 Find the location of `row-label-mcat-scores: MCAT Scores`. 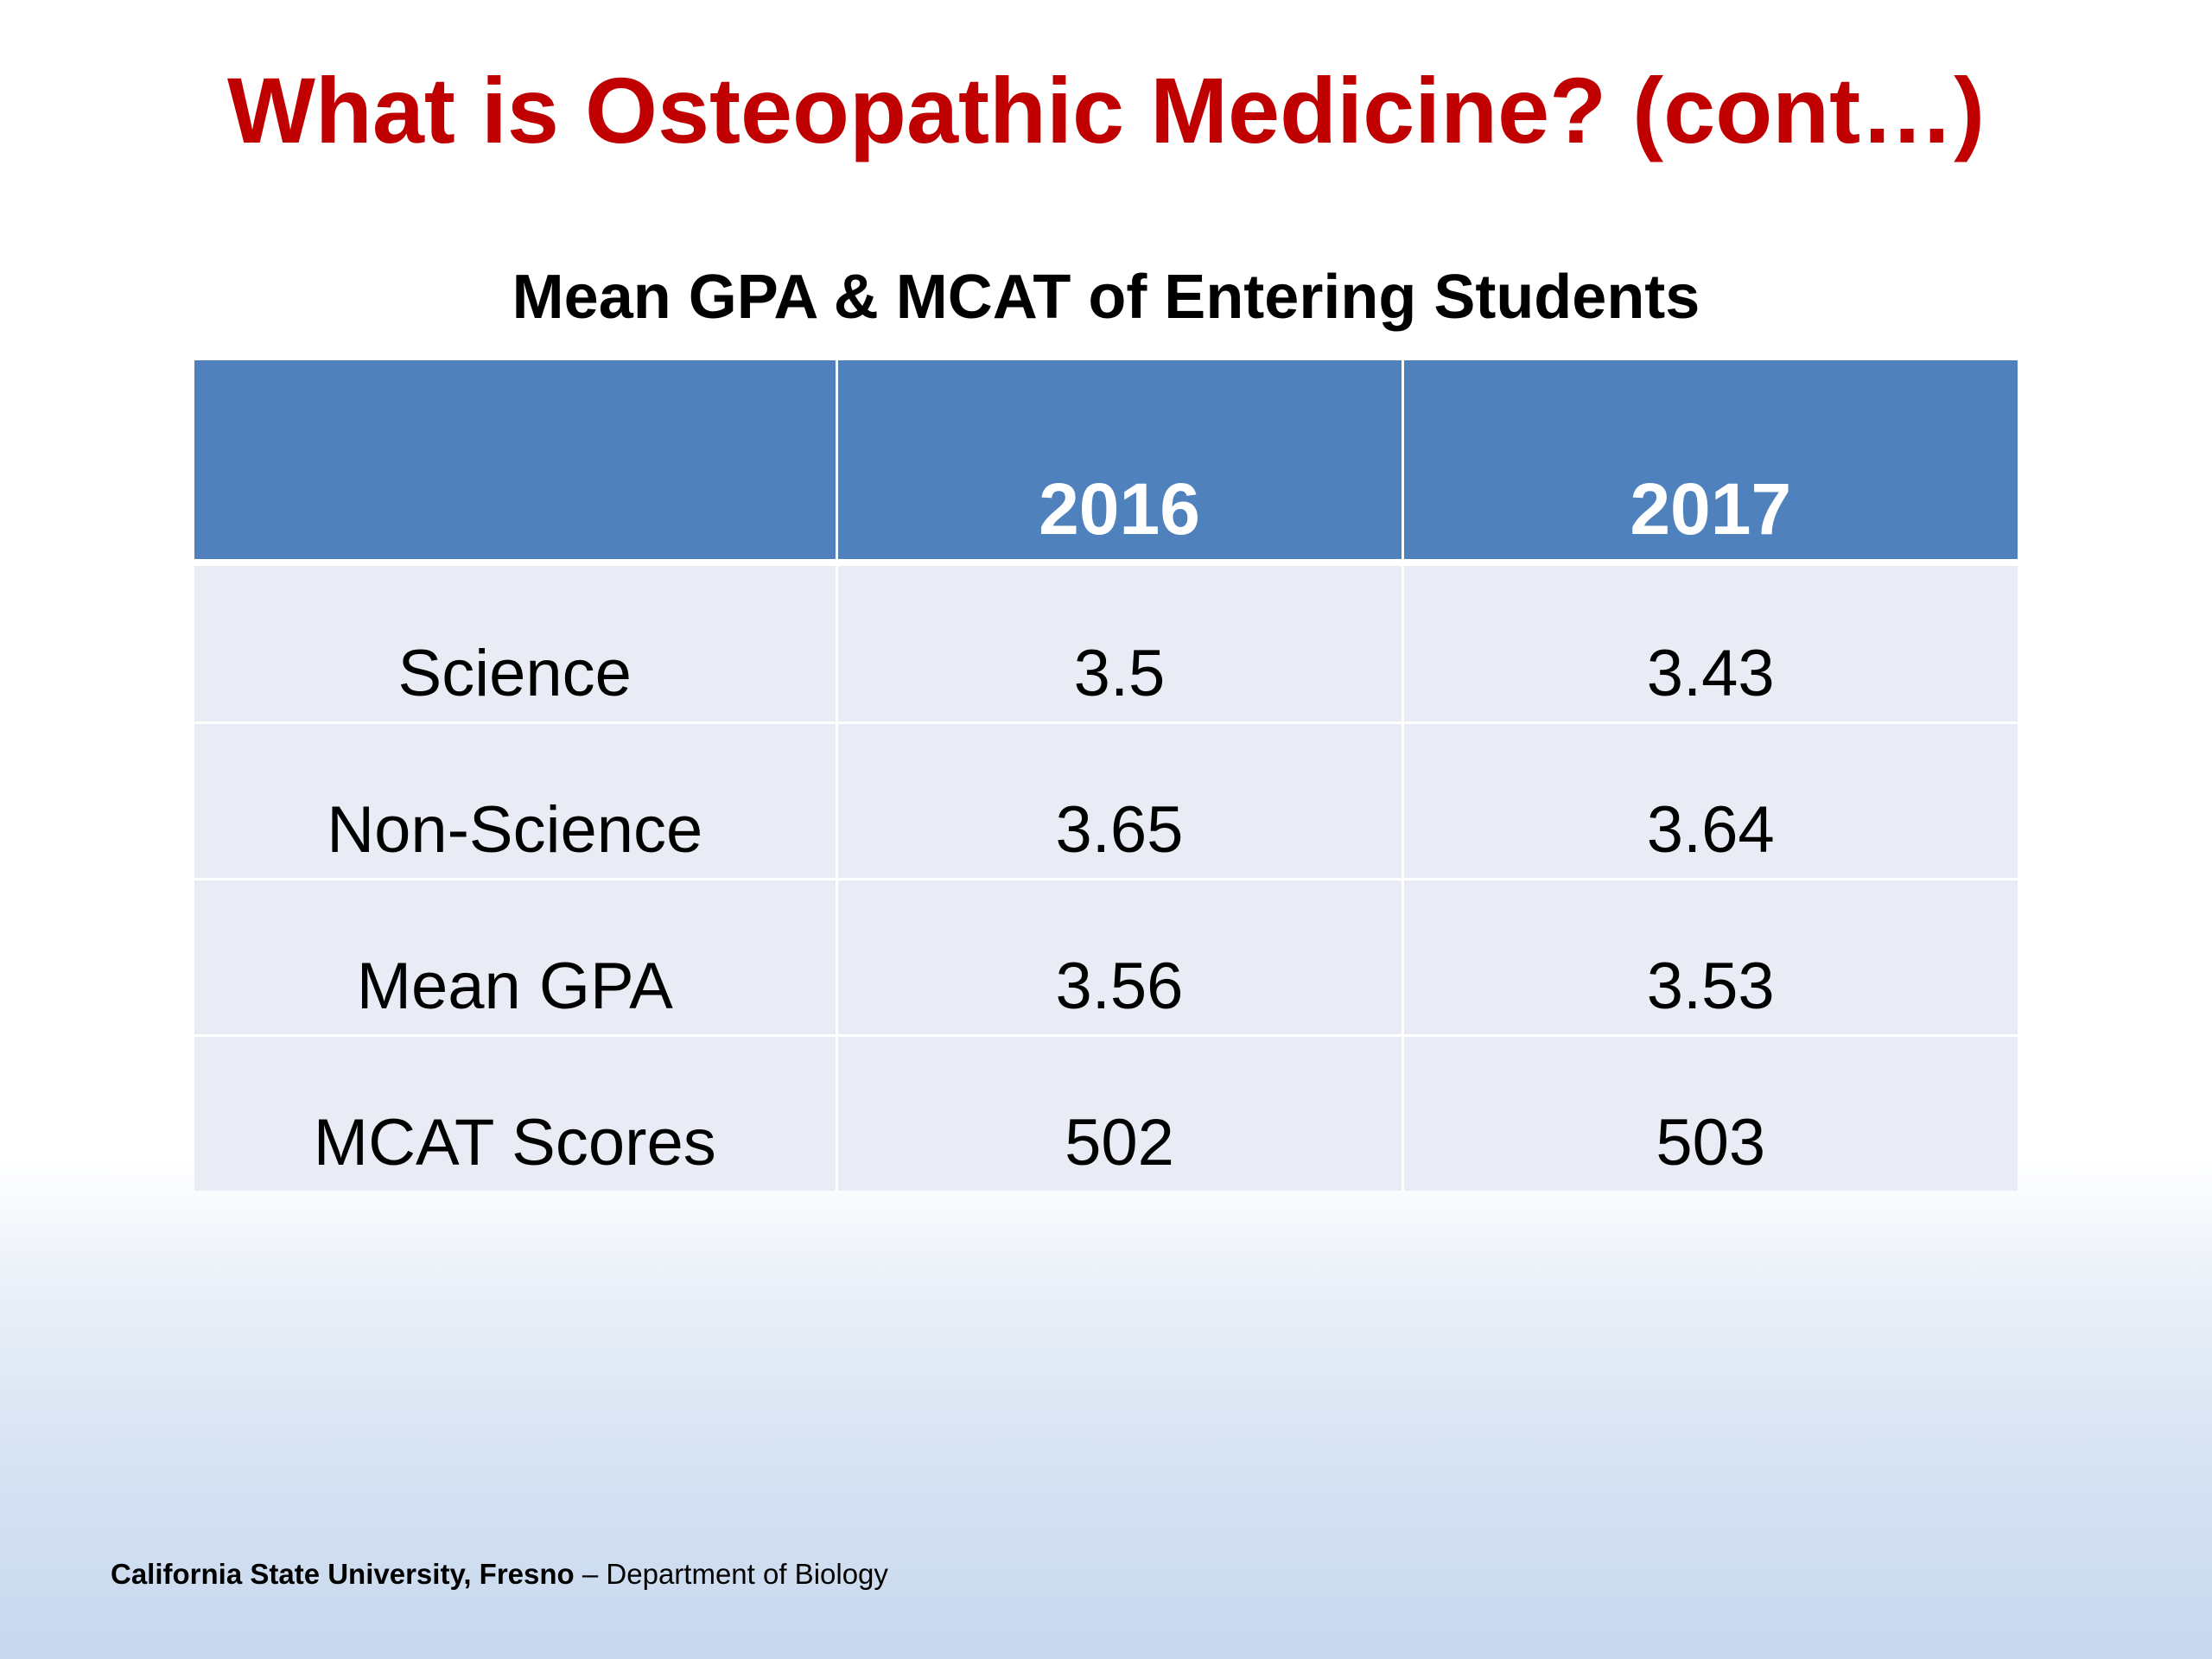

row-label-mcat-scores: MCAT Scores is located at coordinates (516, 1112).